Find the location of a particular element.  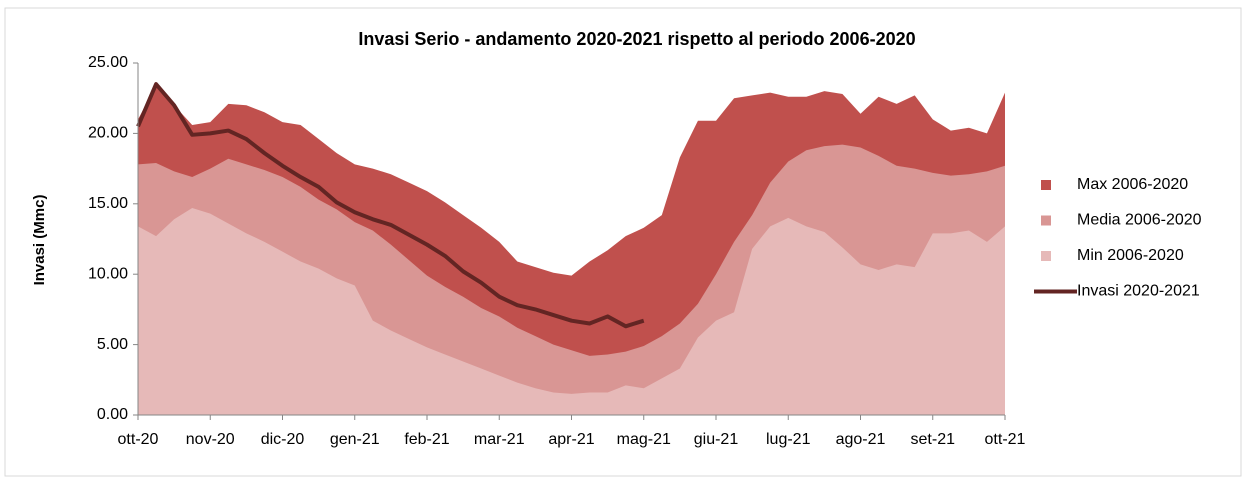

x-tick-label: mar-21 is located at coordinates (499, 439).